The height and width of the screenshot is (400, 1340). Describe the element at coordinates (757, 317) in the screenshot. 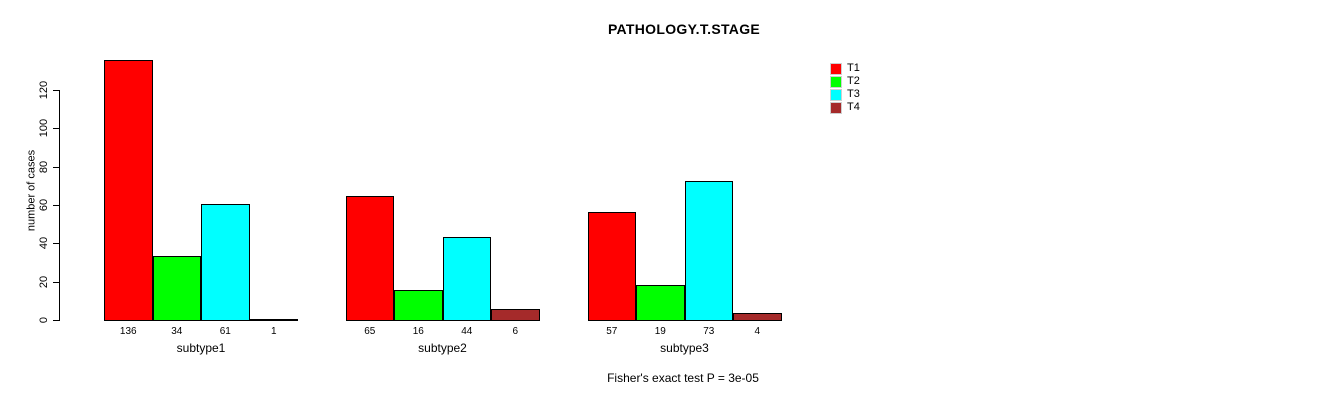

I see `bar-t4-subtype3` at that location.